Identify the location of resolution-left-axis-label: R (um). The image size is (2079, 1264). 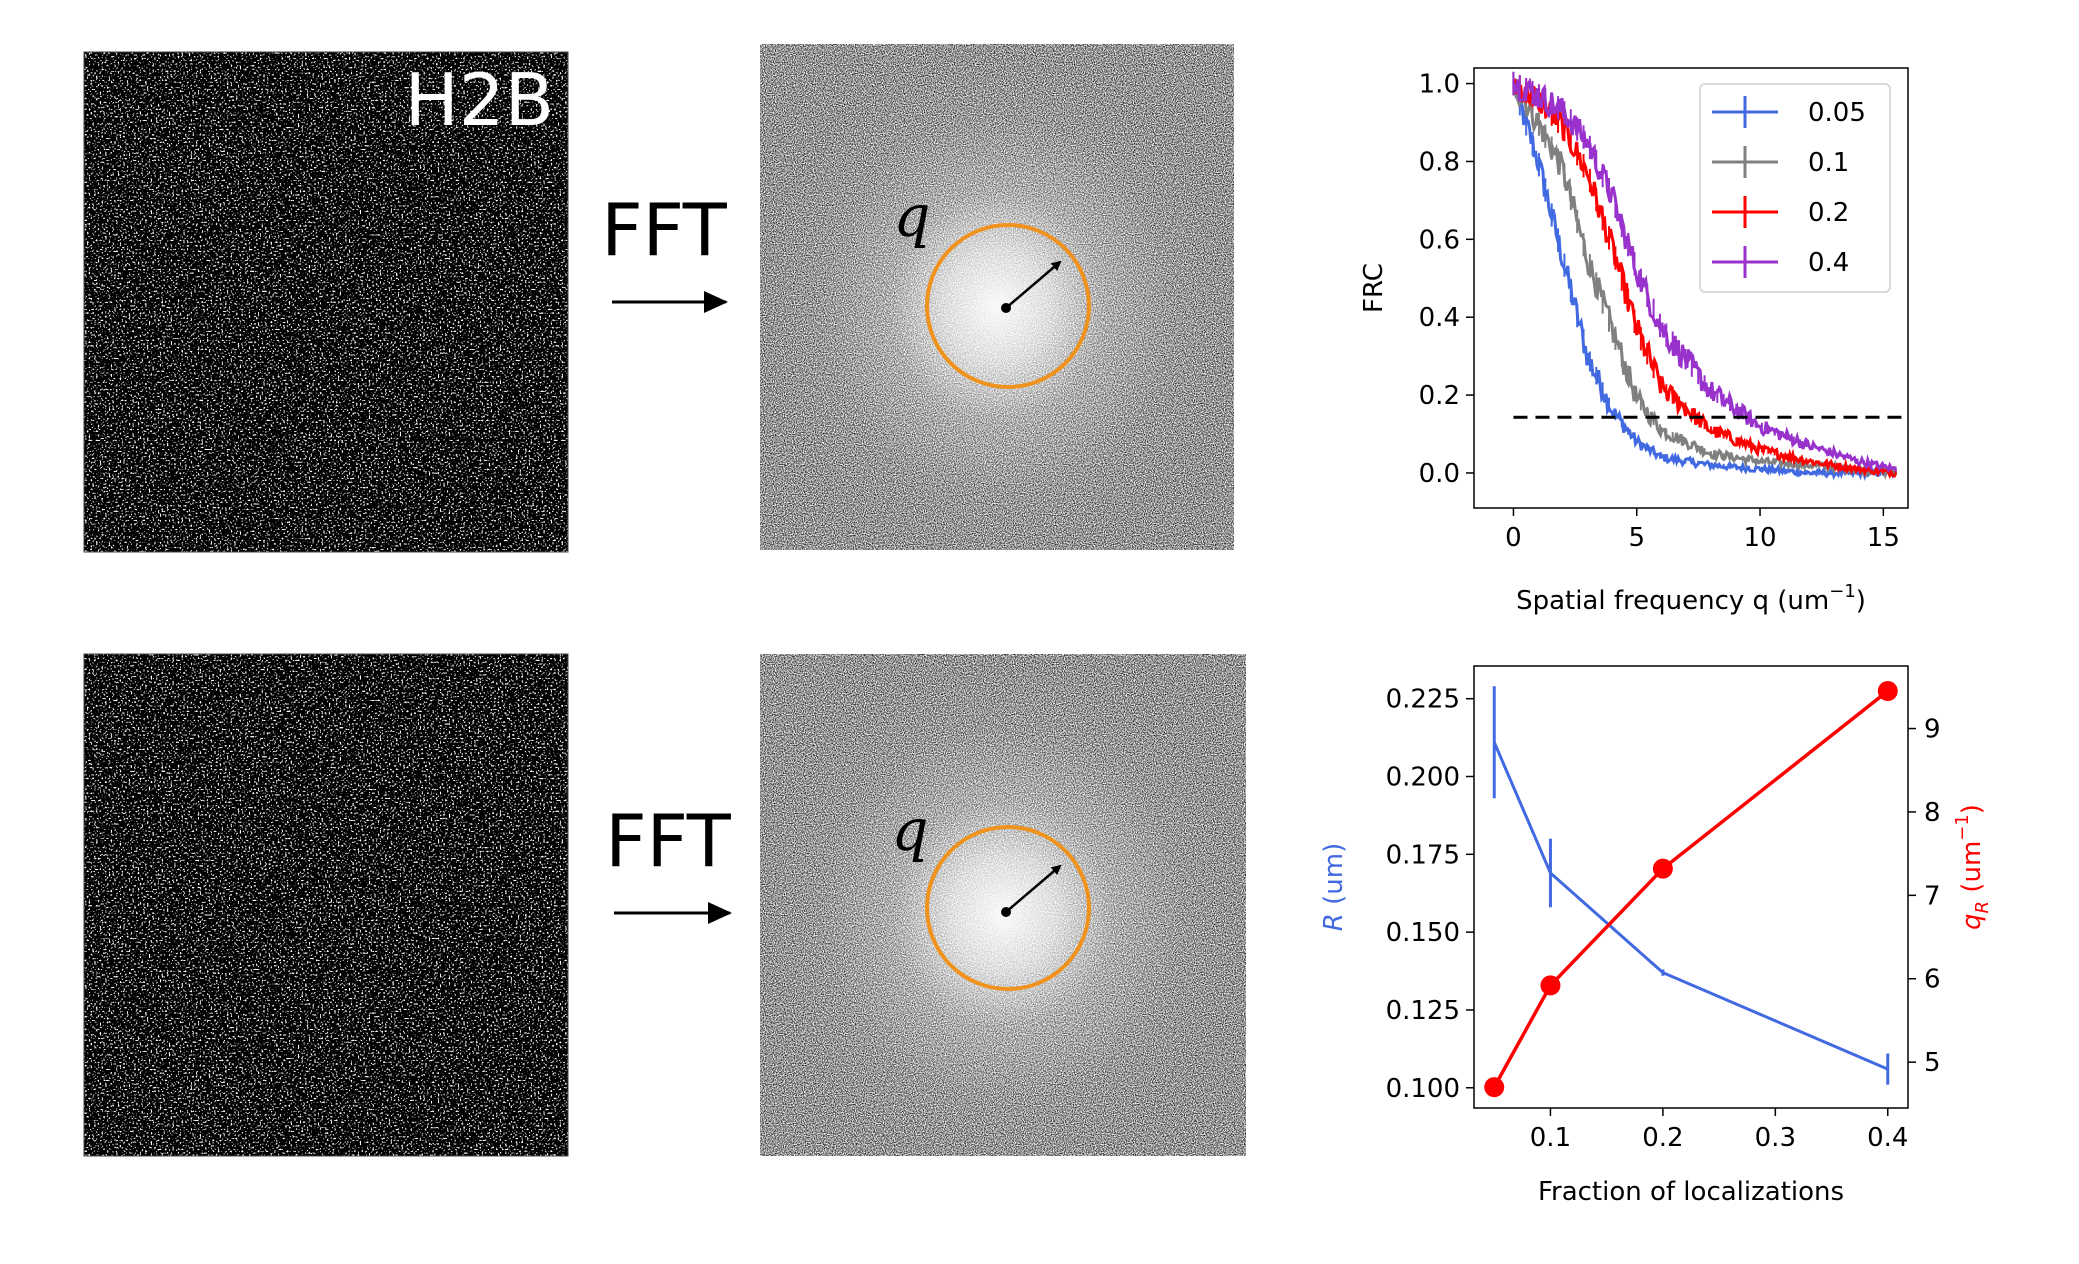
(1334, 887).